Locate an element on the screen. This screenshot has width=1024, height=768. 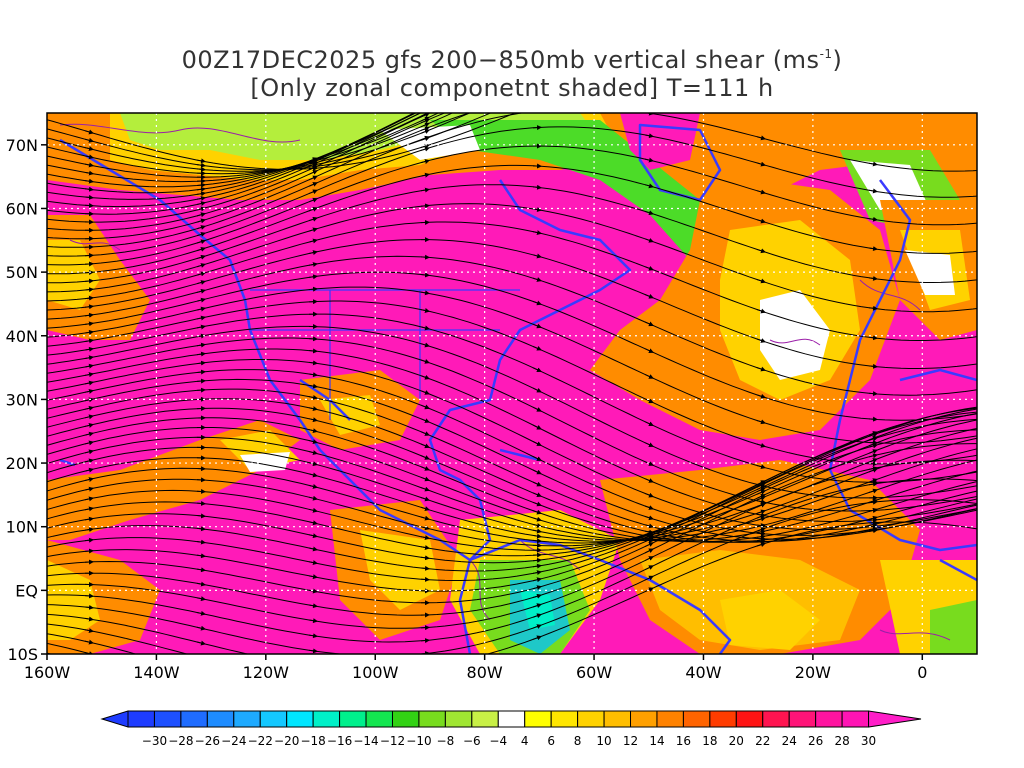
colorbar-label: −28 is located at coordinates (180, 741).